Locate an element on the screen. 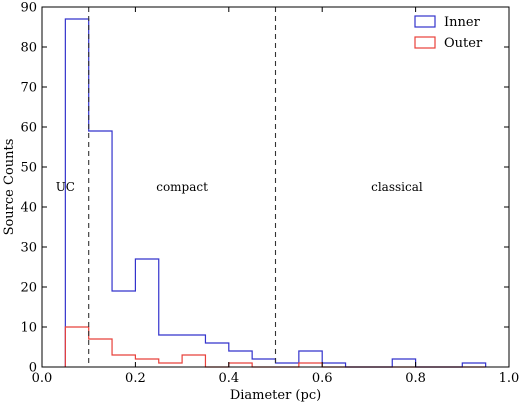 This screenshot has height=406, width=520. x-tick-label: 0.8 is located at coordinates (415, 378).